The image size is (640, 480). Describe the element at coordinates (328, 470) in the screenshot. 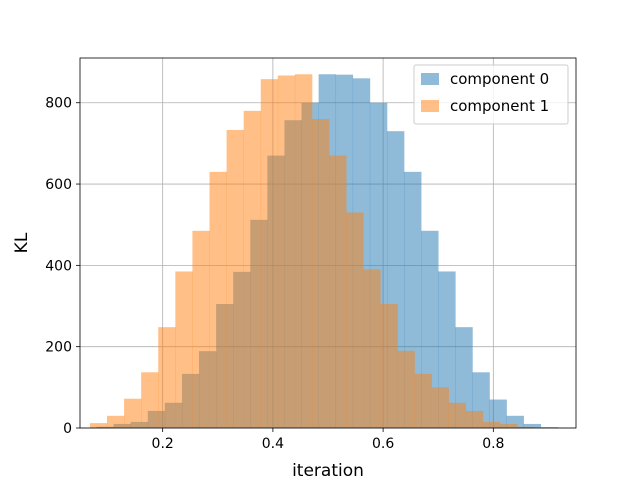

I see `x-axis-label: iteration` at that location.